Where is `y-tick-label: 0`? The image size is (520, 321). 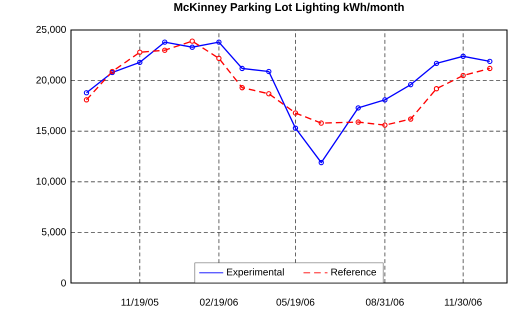 y-tick-label: 0 is located at coordinates (63, 283).